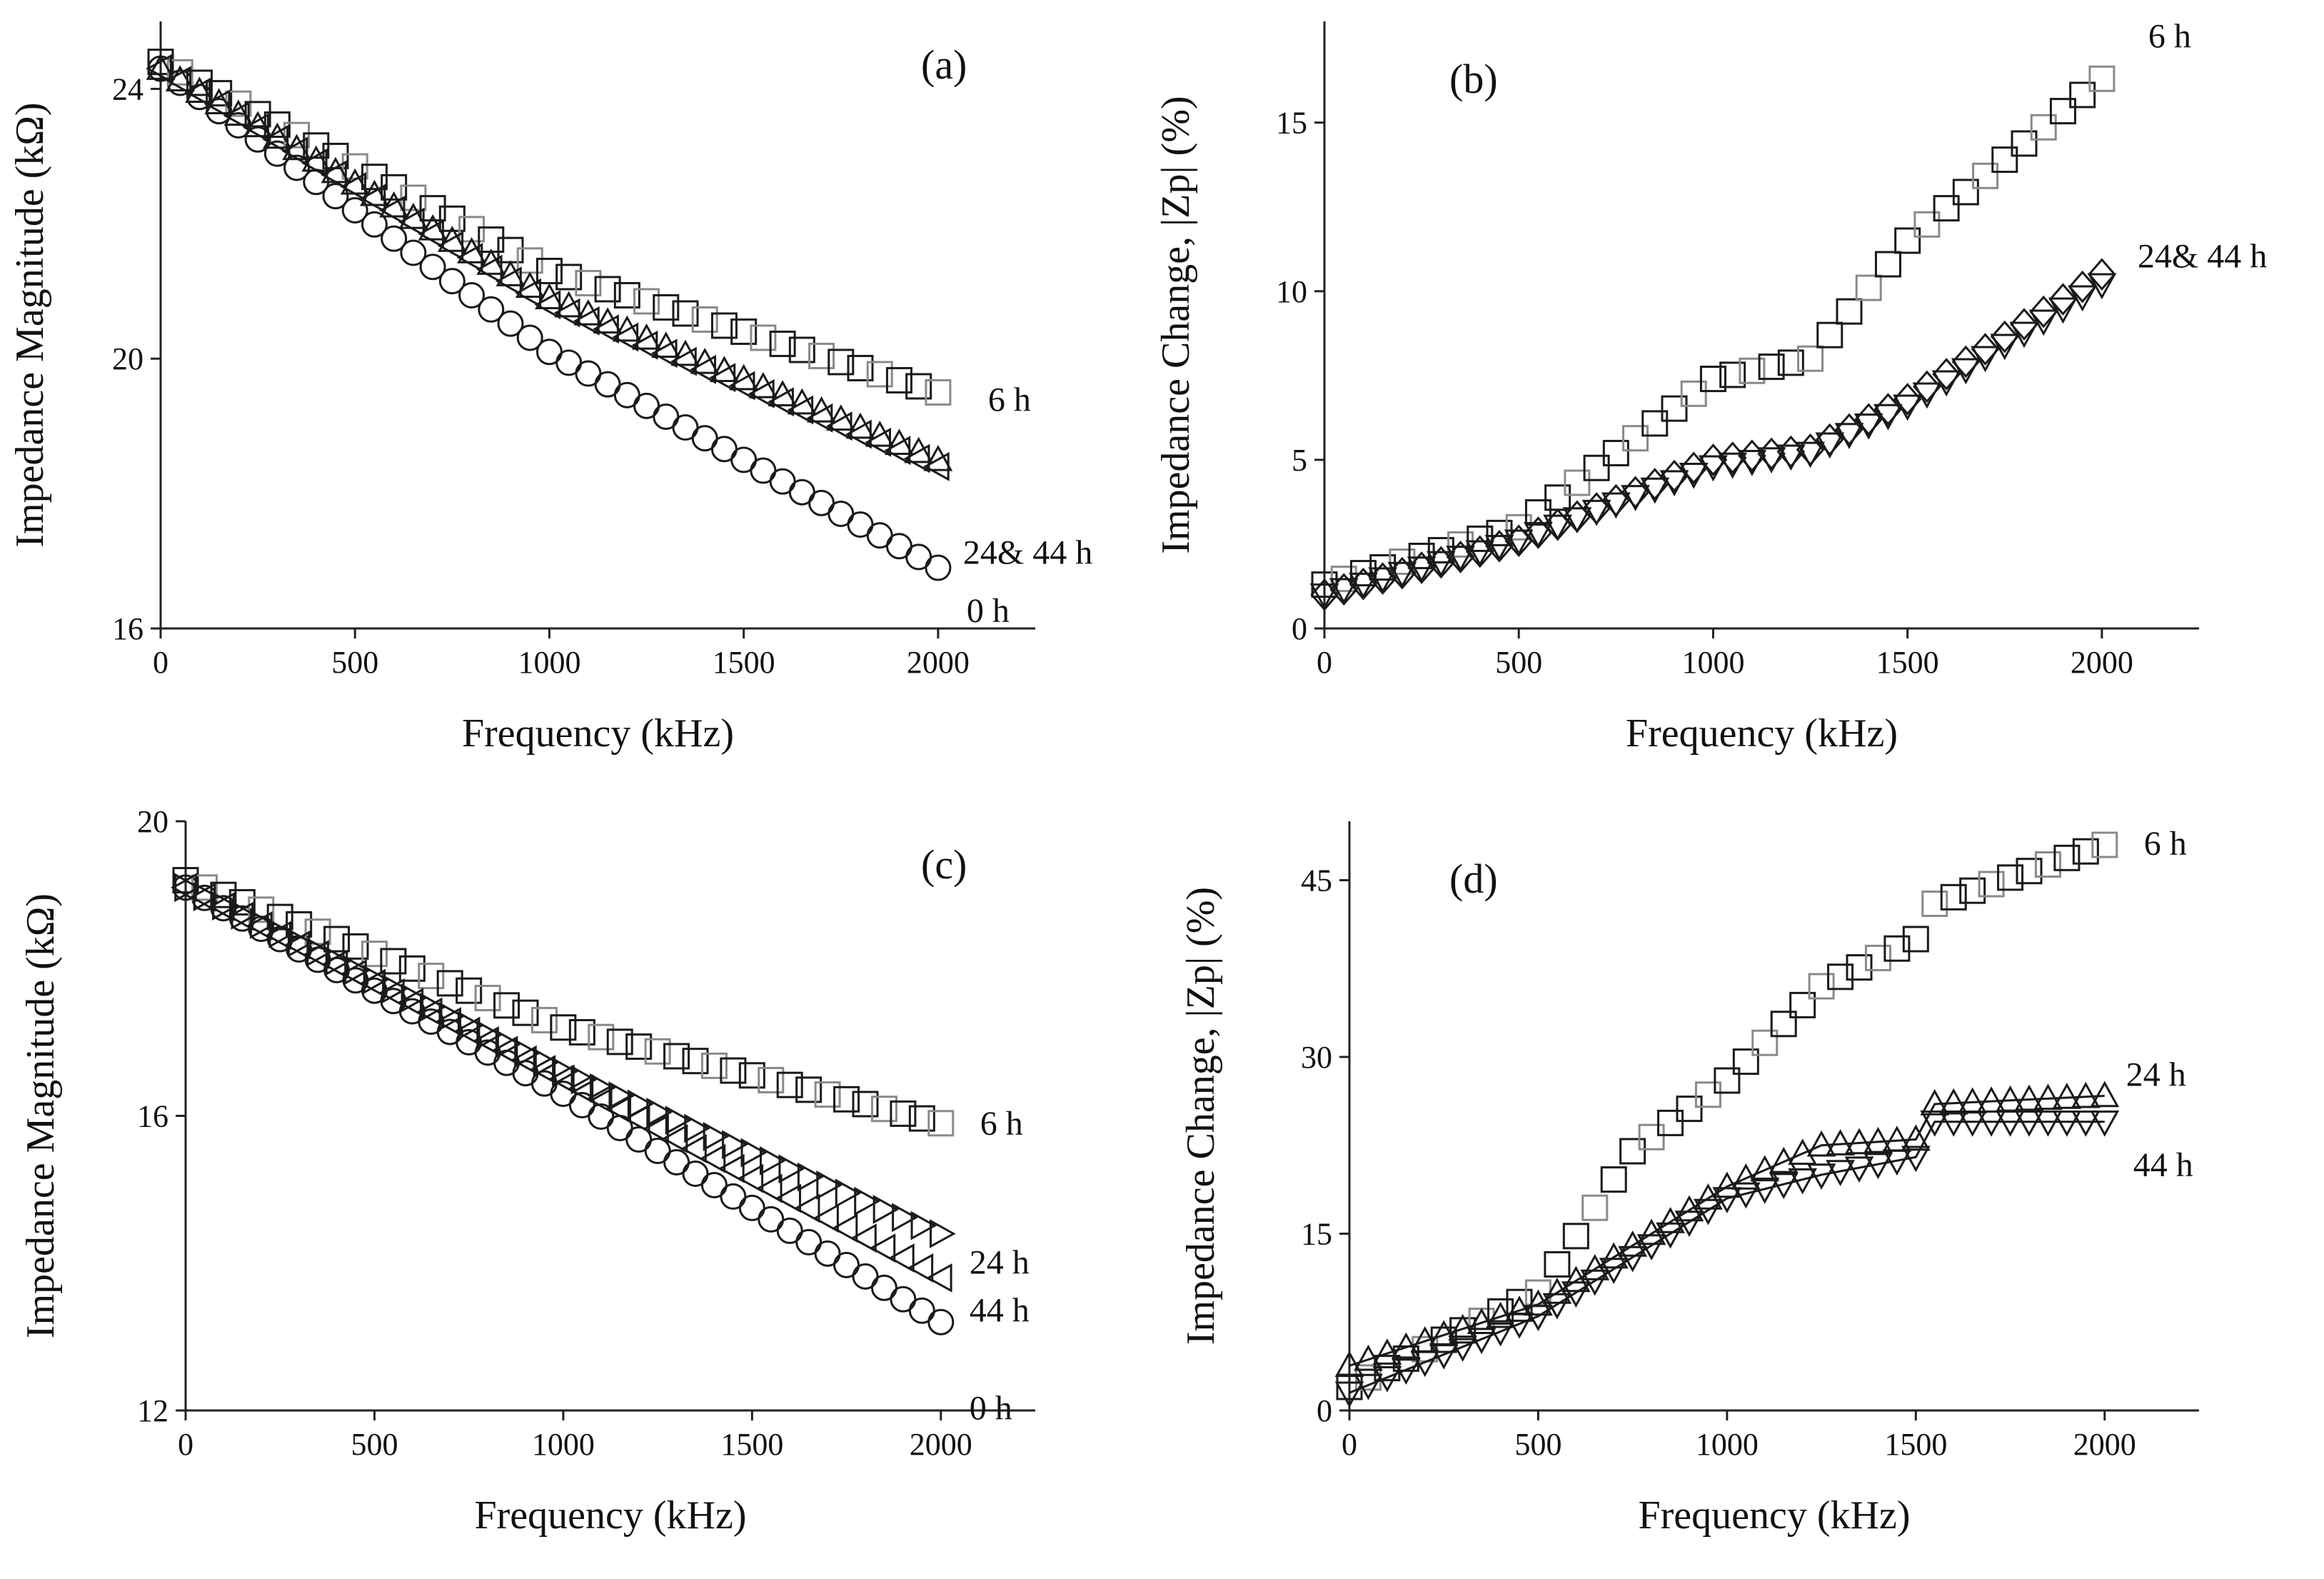 This screenshot has width=2324, height=1579. What do you see at coordinates (2102, 662) in the screenshot?
I see `x-tick-label: 2000` at bounding box center [2102, 662].